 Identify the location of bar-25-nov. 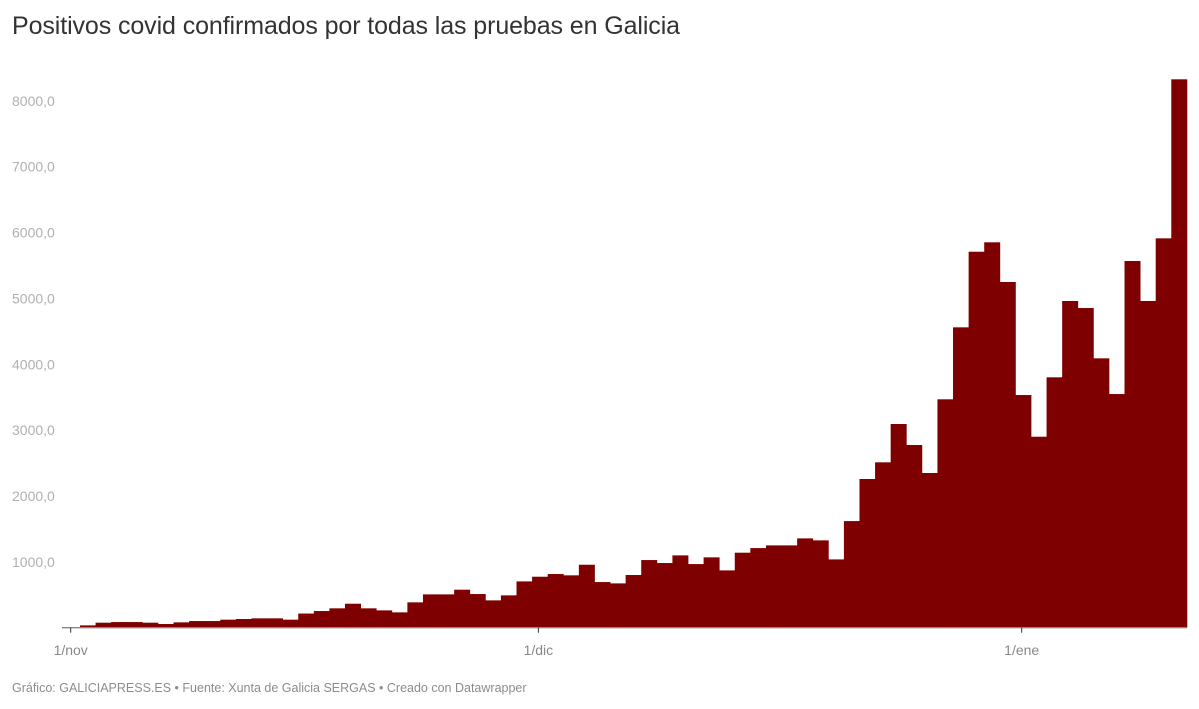
(446, 611).